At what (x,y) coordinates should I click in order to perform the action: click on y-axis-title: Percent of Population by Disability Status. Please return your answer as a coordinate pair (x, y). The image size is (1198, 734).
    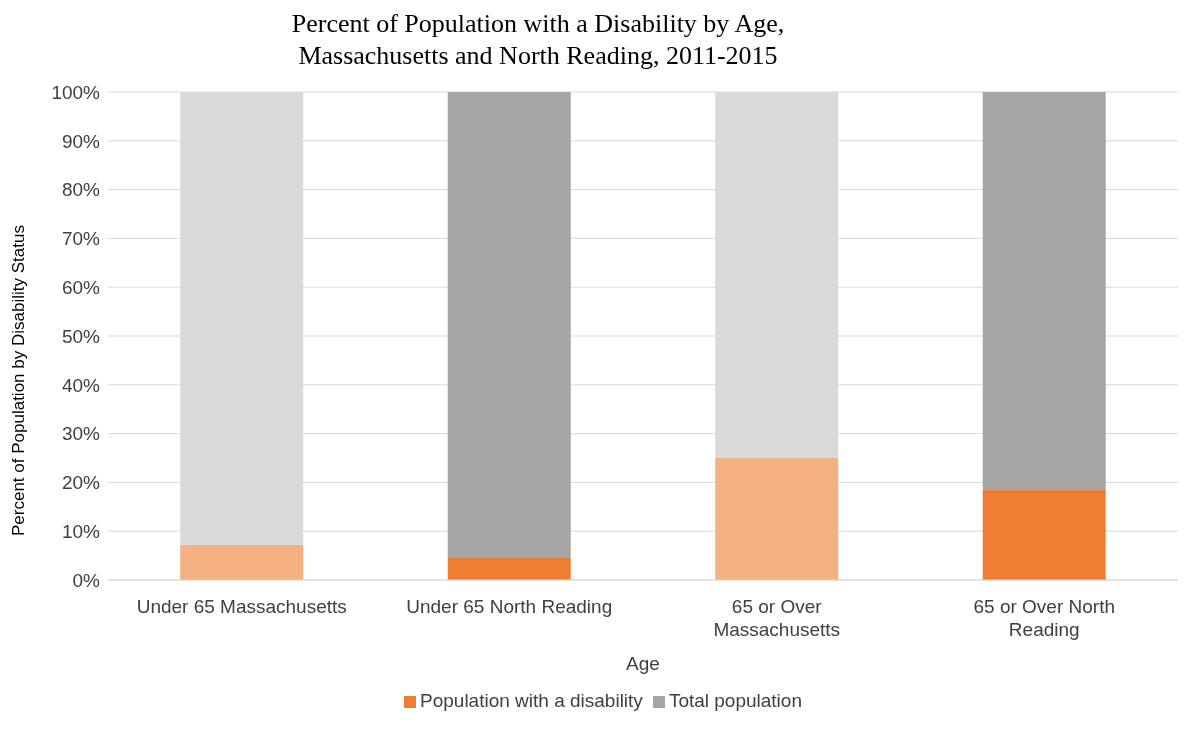
    Looking at the image, I should click on (19, 380).